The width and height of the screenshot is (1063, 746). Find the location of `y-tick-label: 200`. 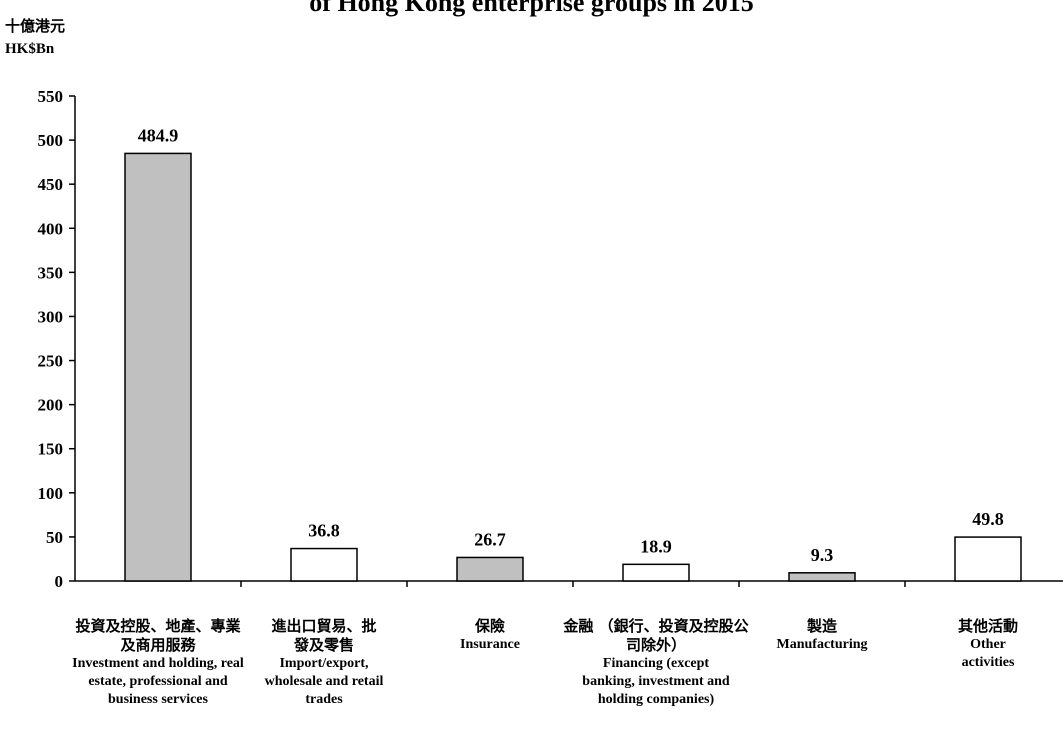

y-tick-label: 200 is located at coordinates (51, 405).